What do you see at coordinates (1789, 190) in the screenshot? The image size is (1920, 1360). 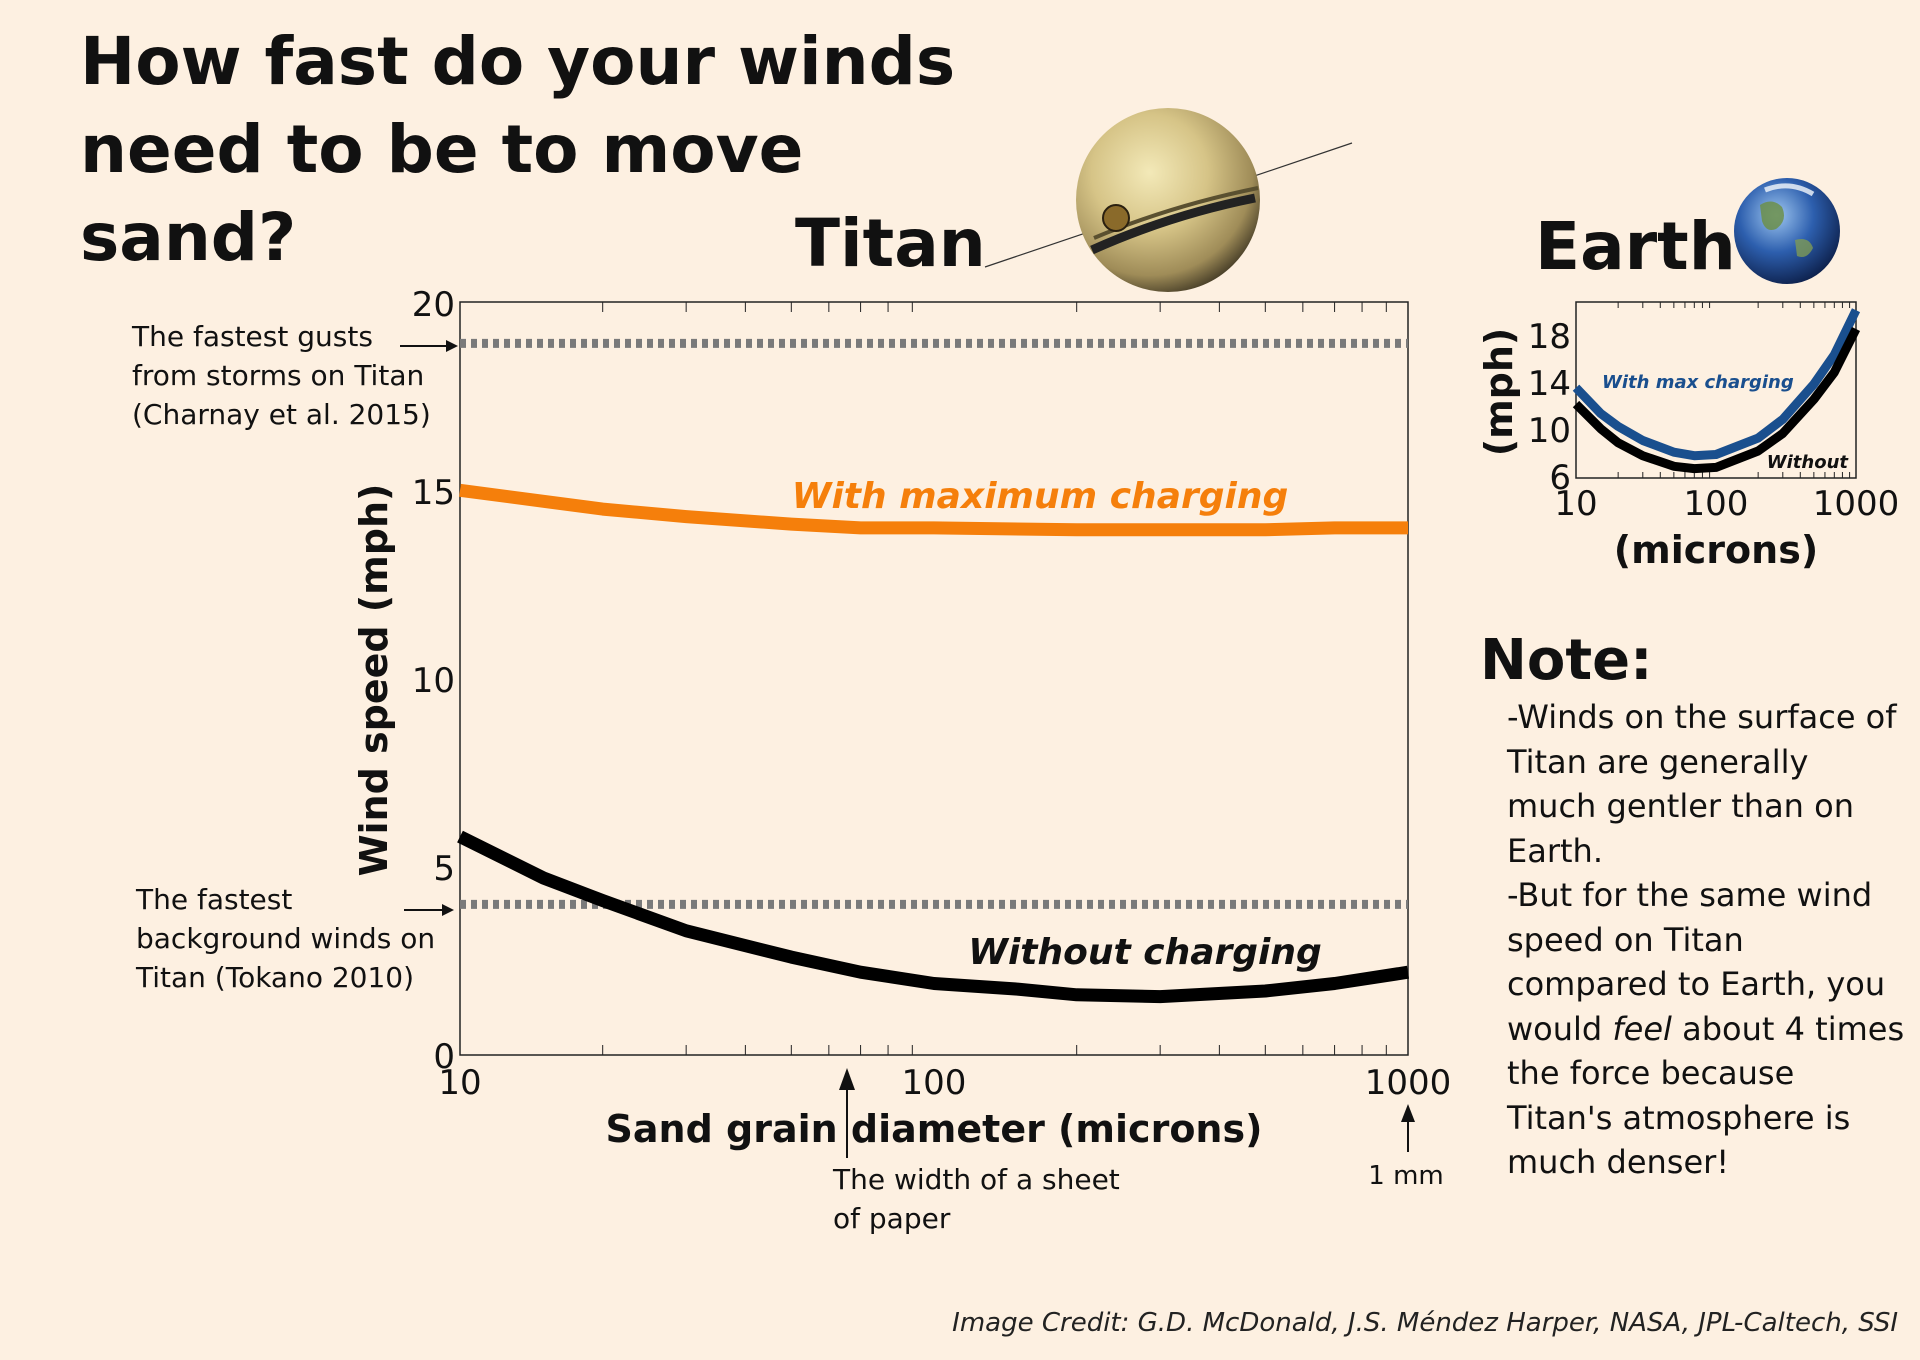 I see `earth-clouds` at bounding box center [1789, 190].